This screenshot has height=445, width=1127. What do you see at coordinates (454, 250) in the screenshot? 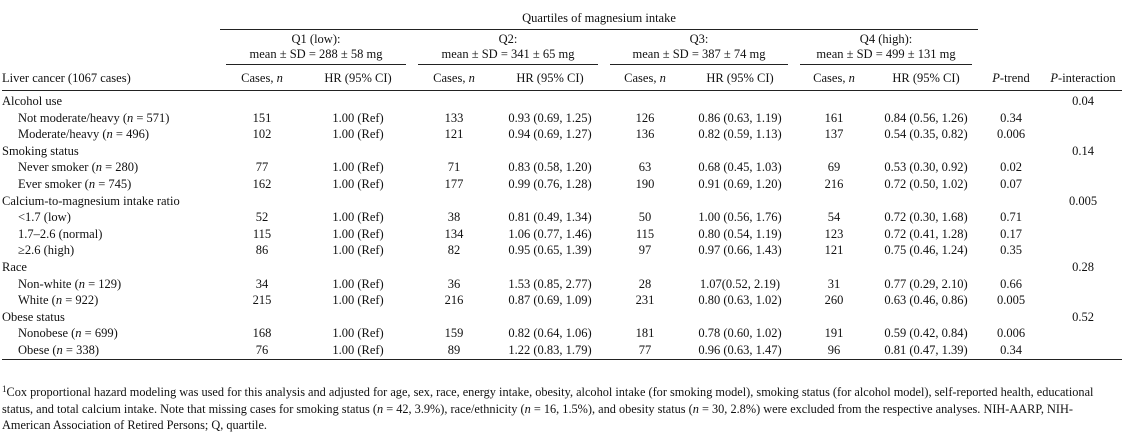
I see `cases-value: 82` at bounding box center [454, 250].